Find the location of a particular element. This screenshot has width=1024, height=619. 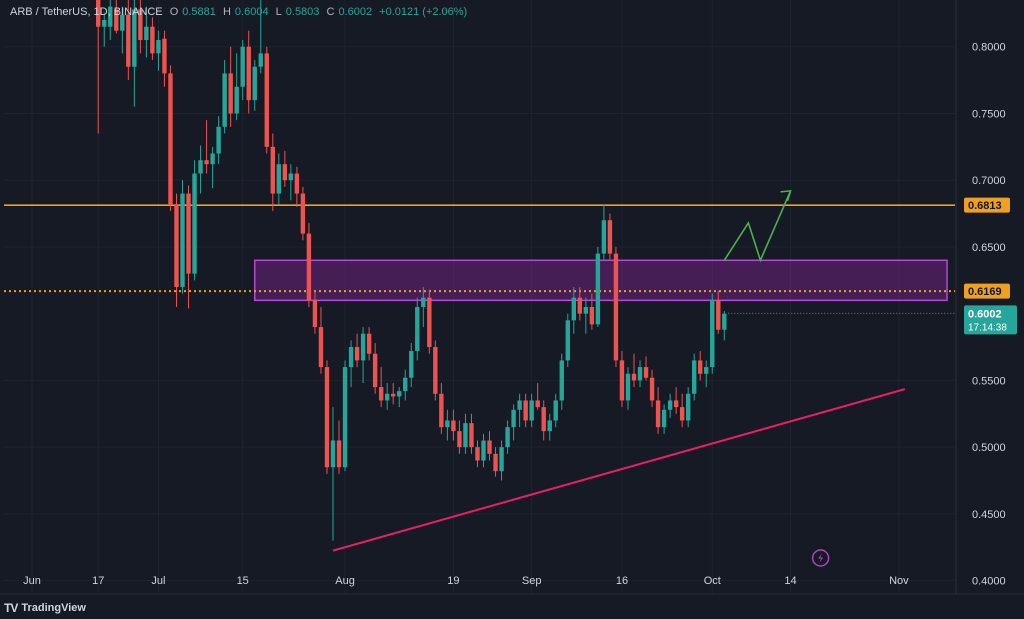

tradingview-logo: TV TradingView is located at coordinates (45, 608).